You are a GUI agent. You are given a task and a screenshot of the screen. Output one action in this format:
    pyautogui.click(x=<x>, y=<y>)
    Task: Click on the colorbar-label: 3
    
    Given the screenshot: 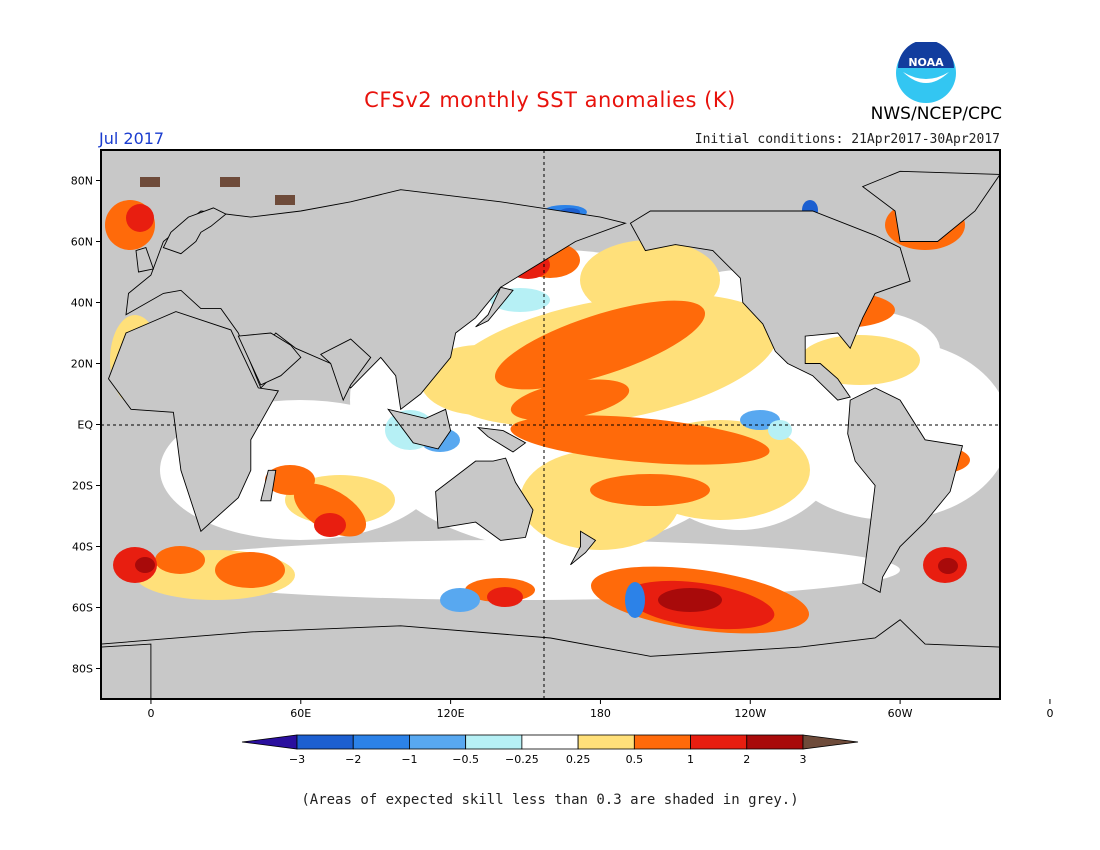 What is the action you would take?
    pyautogui.click(x=803, y=759)
    